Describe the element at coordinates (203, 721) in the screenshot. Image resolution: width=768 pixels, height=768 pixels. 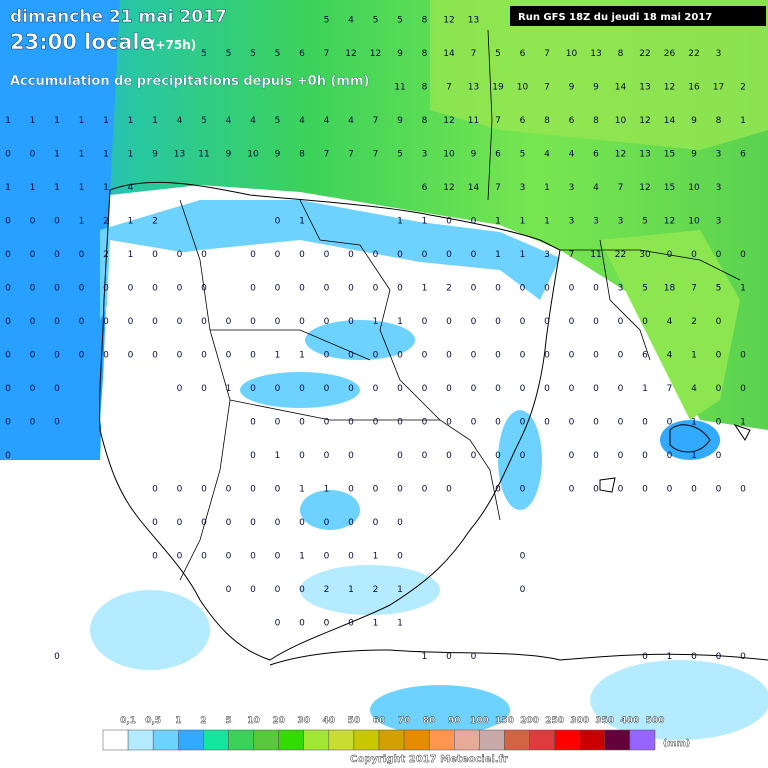
I see `legend-label: 2` at that location.